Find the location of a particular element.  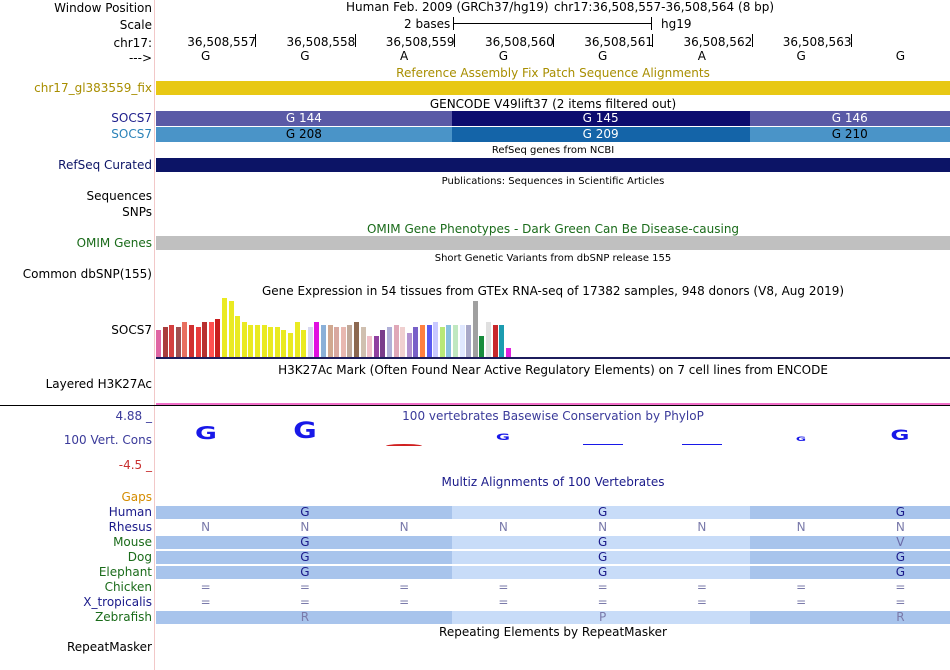

h3k27ac-label: Layered H3K27Ac is located at coordinates (98, 384).